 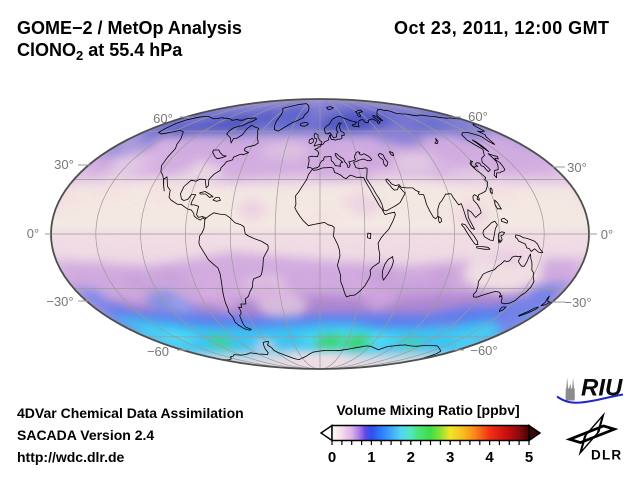 I want to click on svg-text: 4, so click(x=489, y=457).